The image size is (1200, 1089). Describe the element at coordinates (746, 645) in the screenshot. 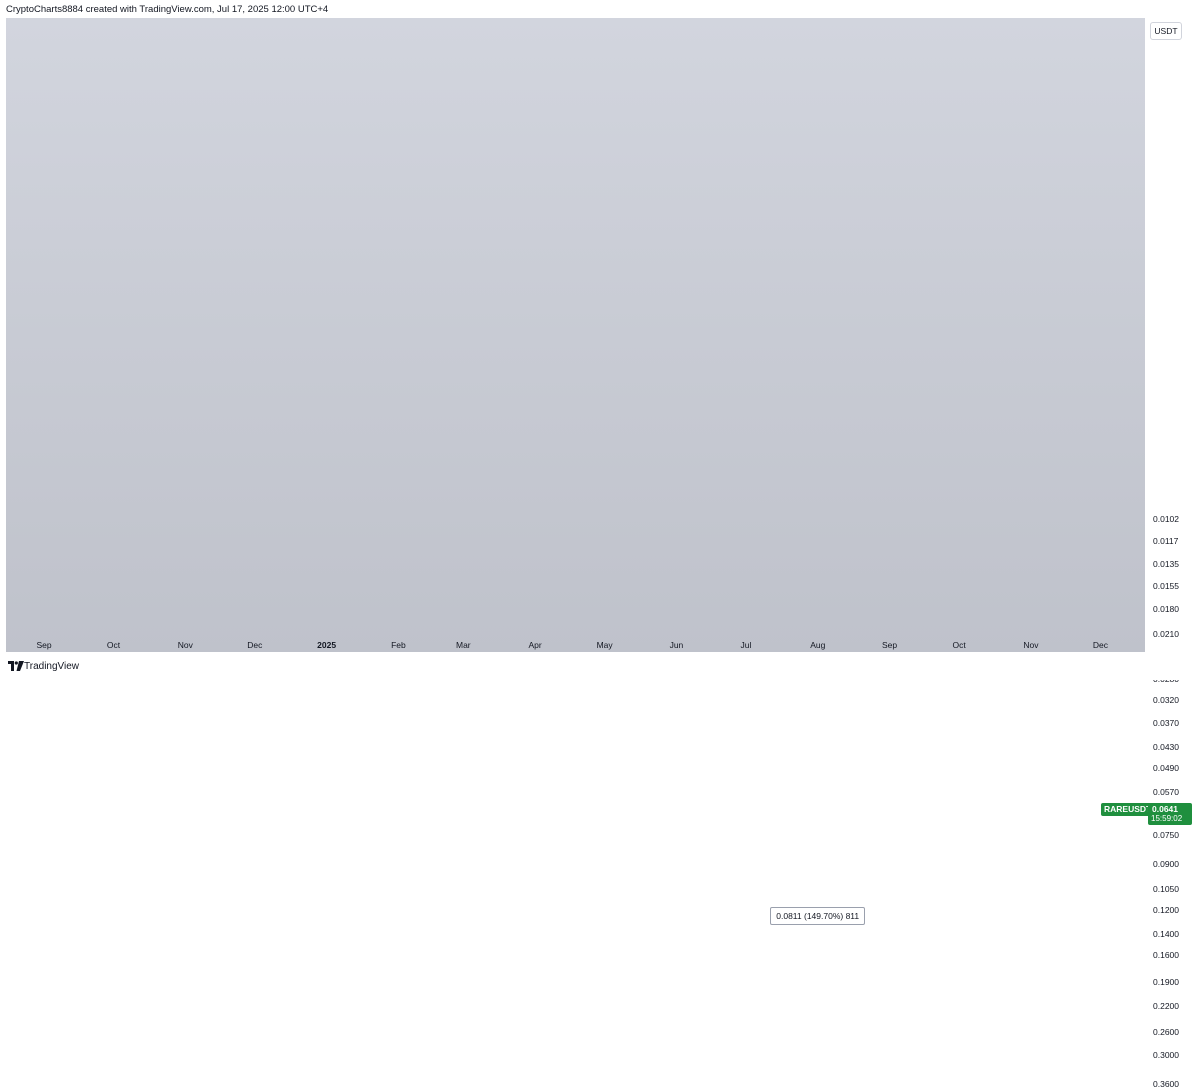

I see `time-tick-label: Jul` at that location.